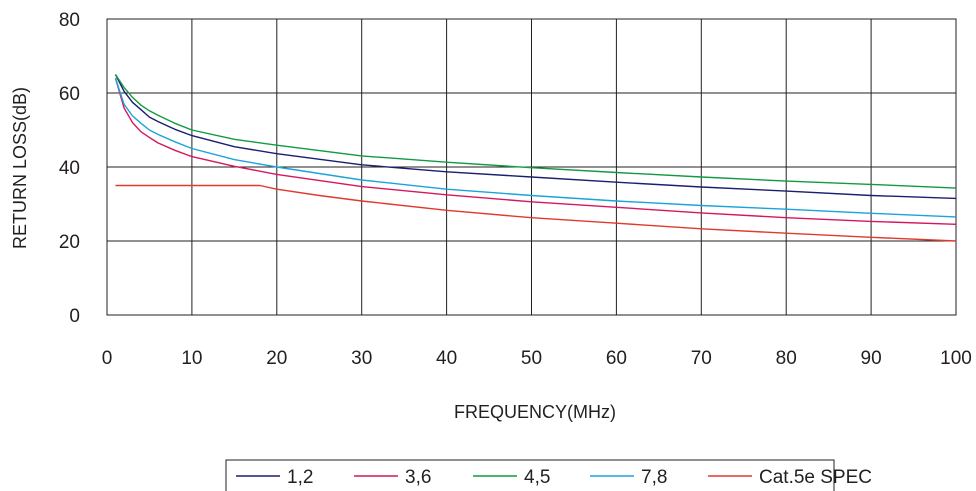 The width and height of the screenshot is (976, 491). I want to click on x-tick-label: 70, so click(701, 358).